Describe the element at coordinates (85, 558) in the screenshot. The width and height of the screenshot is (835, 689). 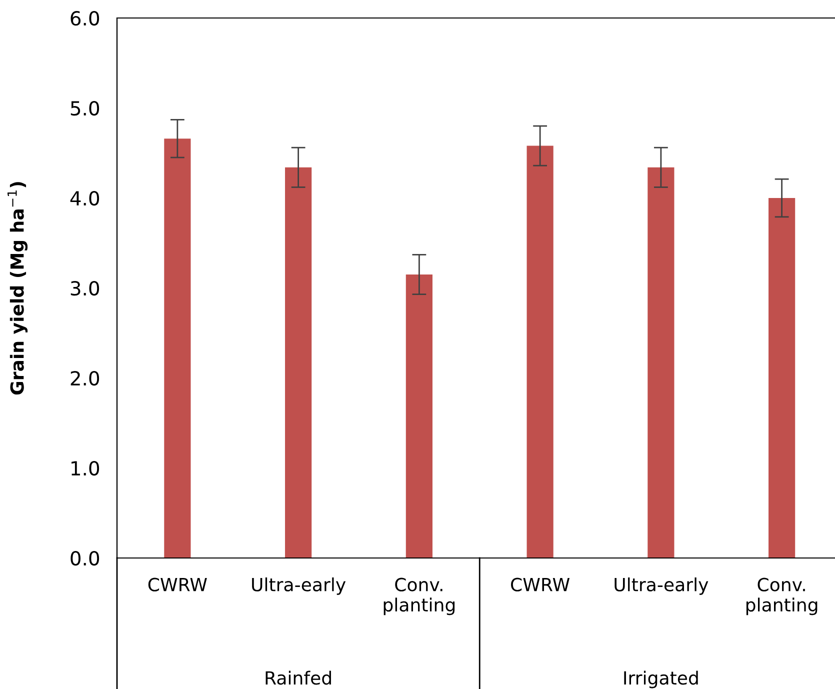
I see `y-tick-label: 0.0` at that location.